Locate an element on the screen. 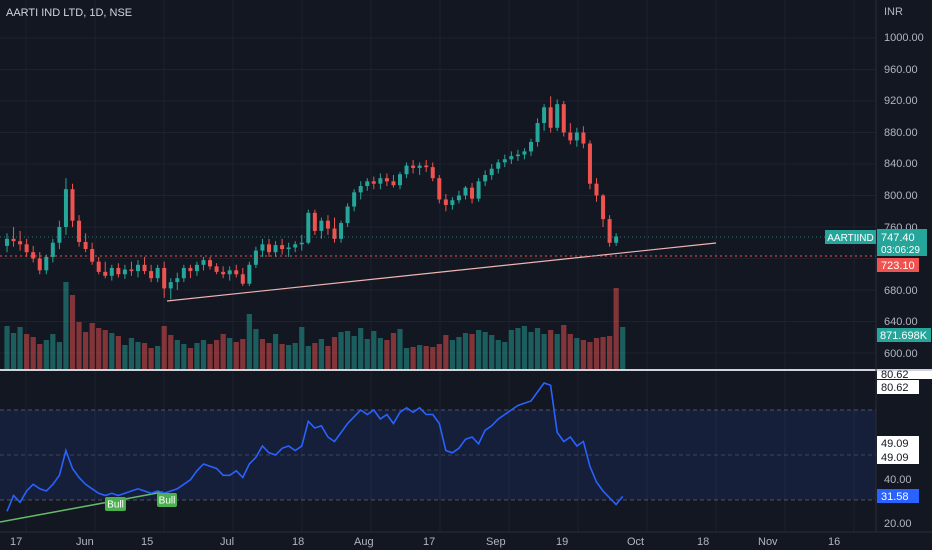 This screenshot has height=550, width=932. time-tick: Oct is located at coordinates (635, 542).